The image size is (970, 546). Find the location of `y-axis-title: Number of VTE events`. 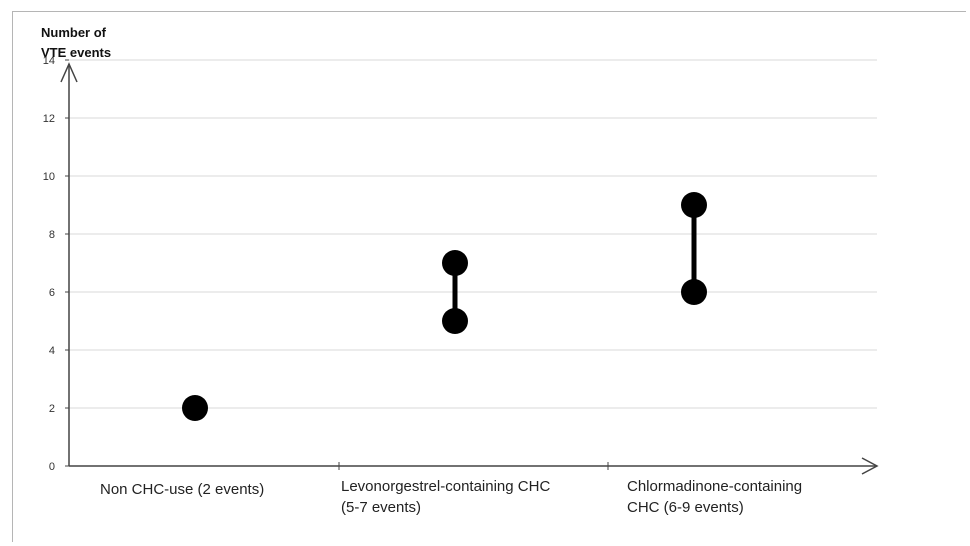

y-axis-title: Number of VTE events is located at coordinates (101, 43).